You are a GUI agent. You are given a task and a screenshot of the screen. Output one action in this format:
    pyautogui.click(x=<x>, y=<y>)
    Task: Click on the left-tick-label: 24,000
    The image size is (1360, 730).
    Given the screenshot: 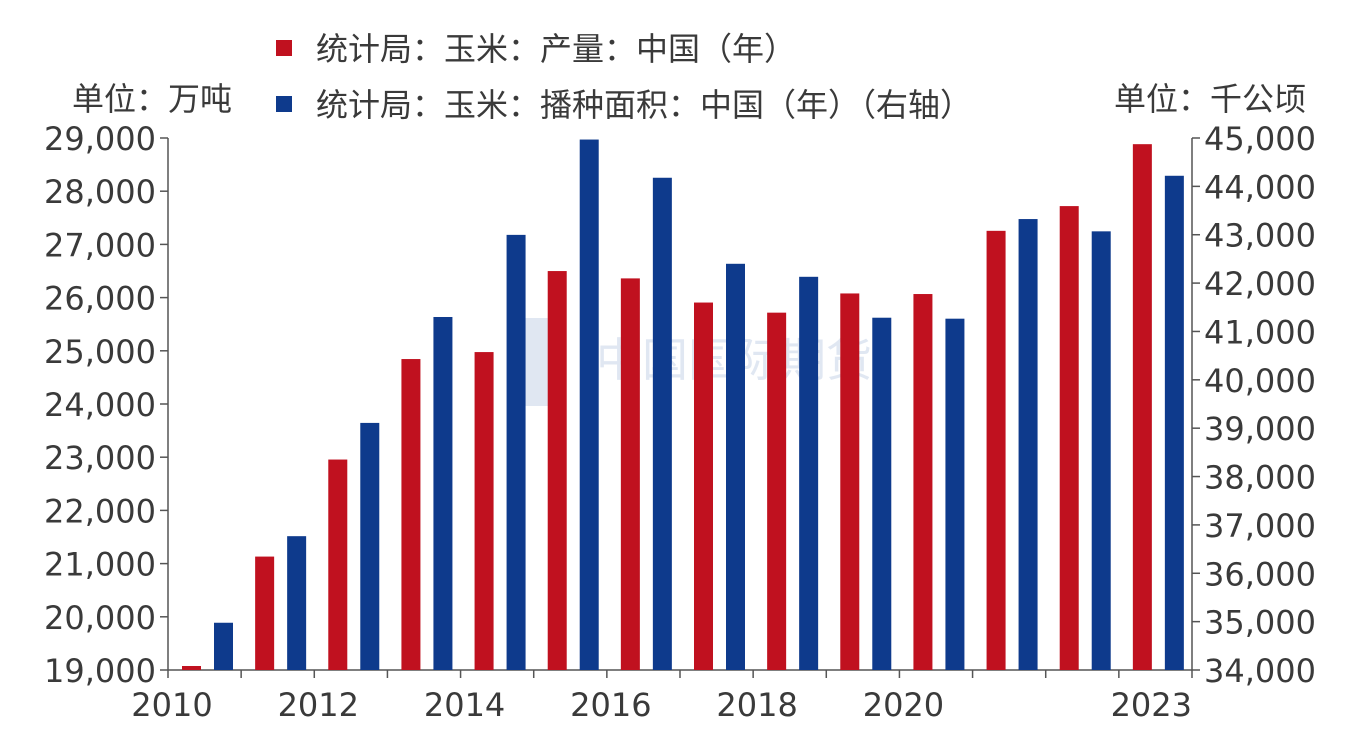 What is the action you would take?
    pyautogui.click(x=100, y=405)
    